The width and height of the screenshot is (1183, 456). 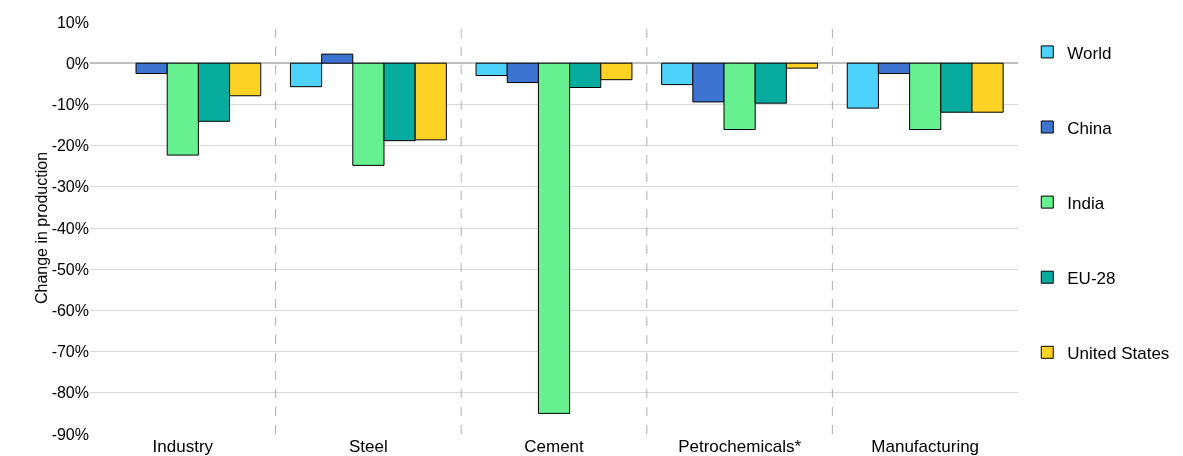 What do you see at coordinates (1086, 203) in the screenshot?
I see `legend-label: India` at bounding box center [1086, 203].